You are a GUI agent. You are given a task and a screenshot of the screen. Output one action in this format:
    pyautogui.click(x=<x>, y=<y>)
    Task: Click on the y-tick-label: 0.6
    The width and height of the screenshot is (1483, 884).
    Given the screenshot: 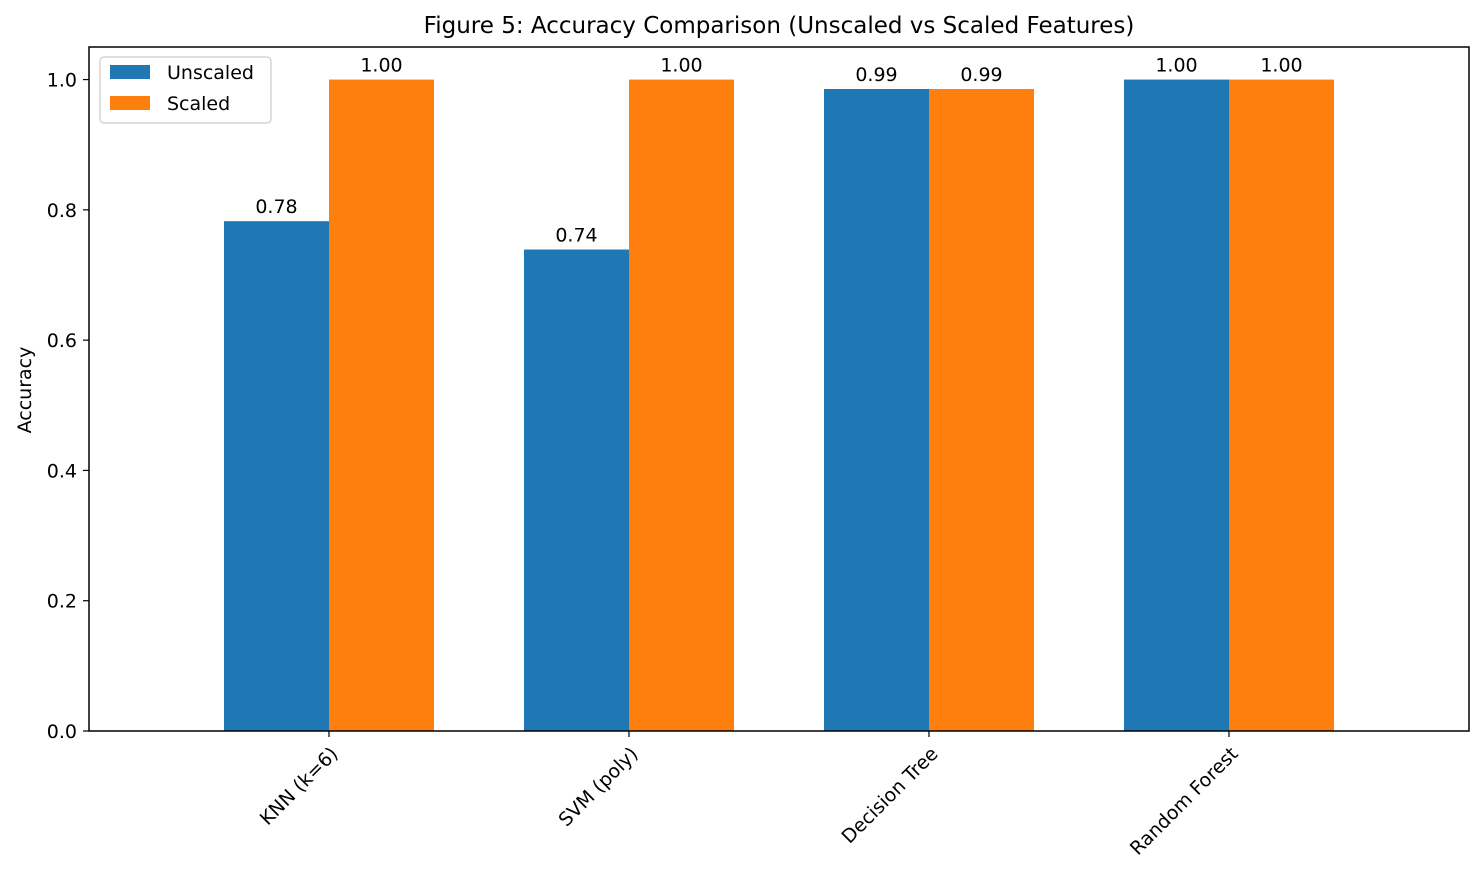 What is the action you would take?
    pyautogui.click(x=62, y=341)
    